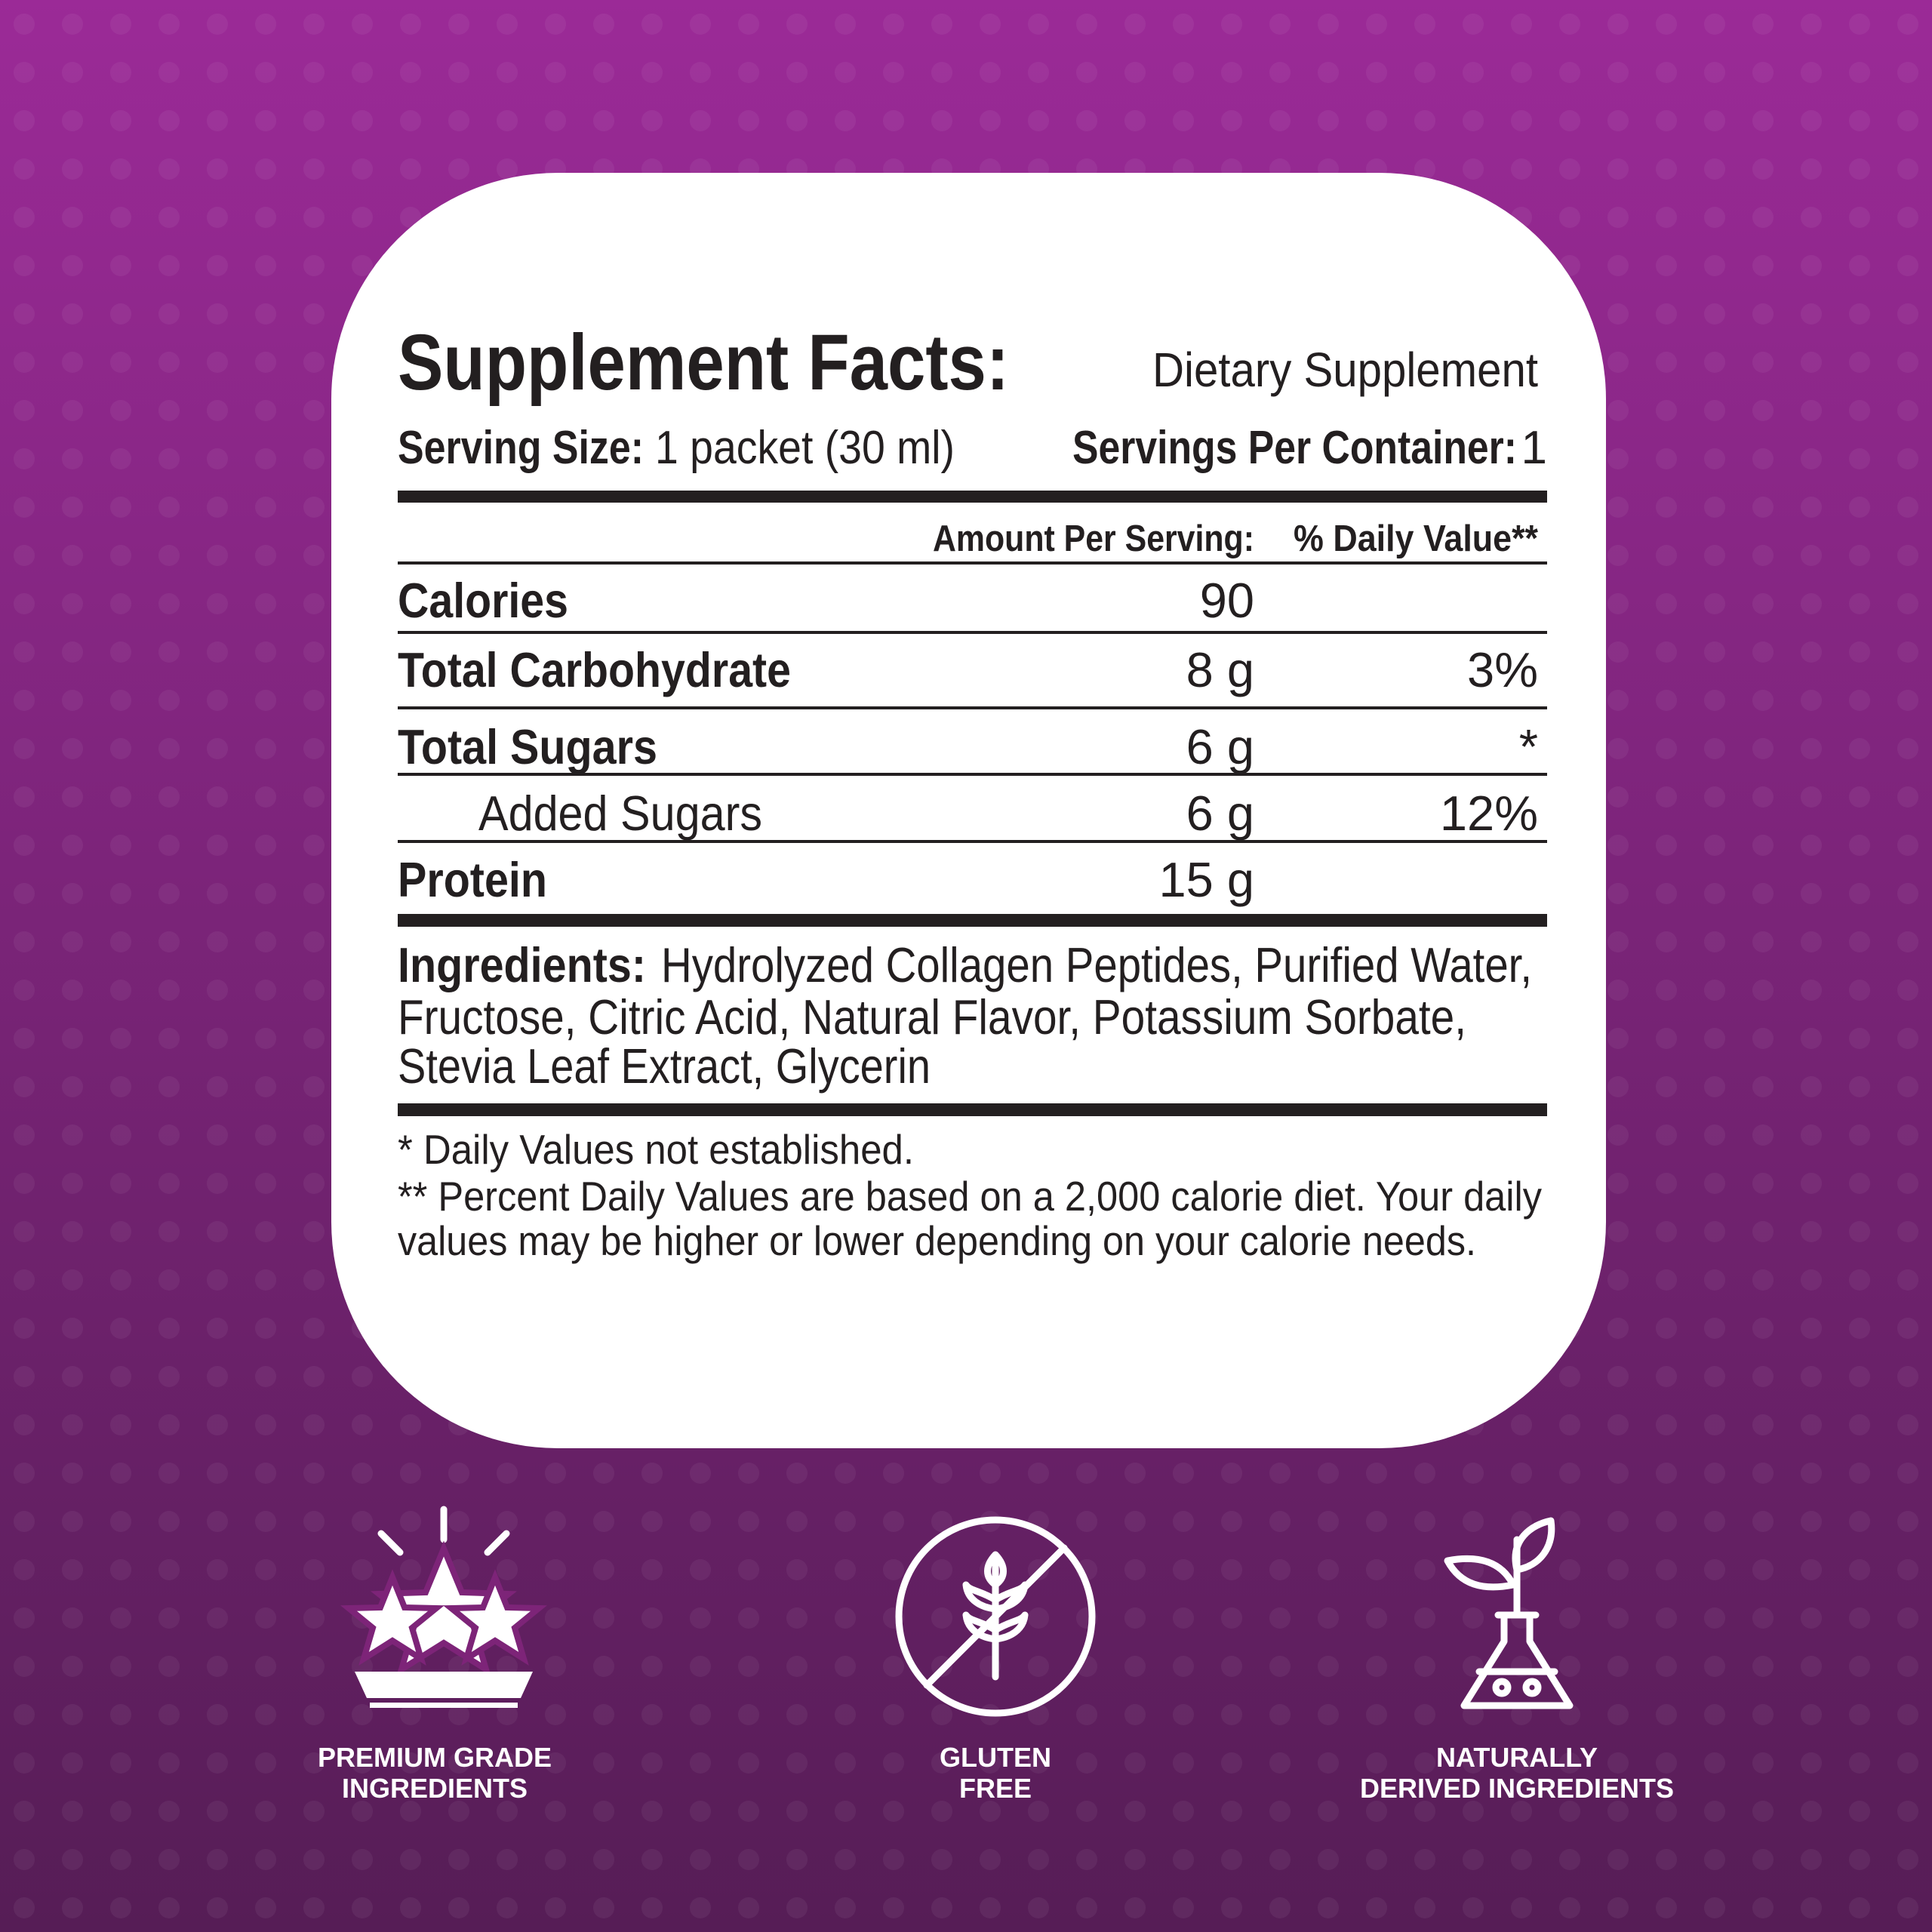 The height and width of the screenshot is (1932, 1932). What do you see at coordinates (527, 746) in the screenshot?
I see `row-label: Total Sugars` at bounding box center [527, 746].